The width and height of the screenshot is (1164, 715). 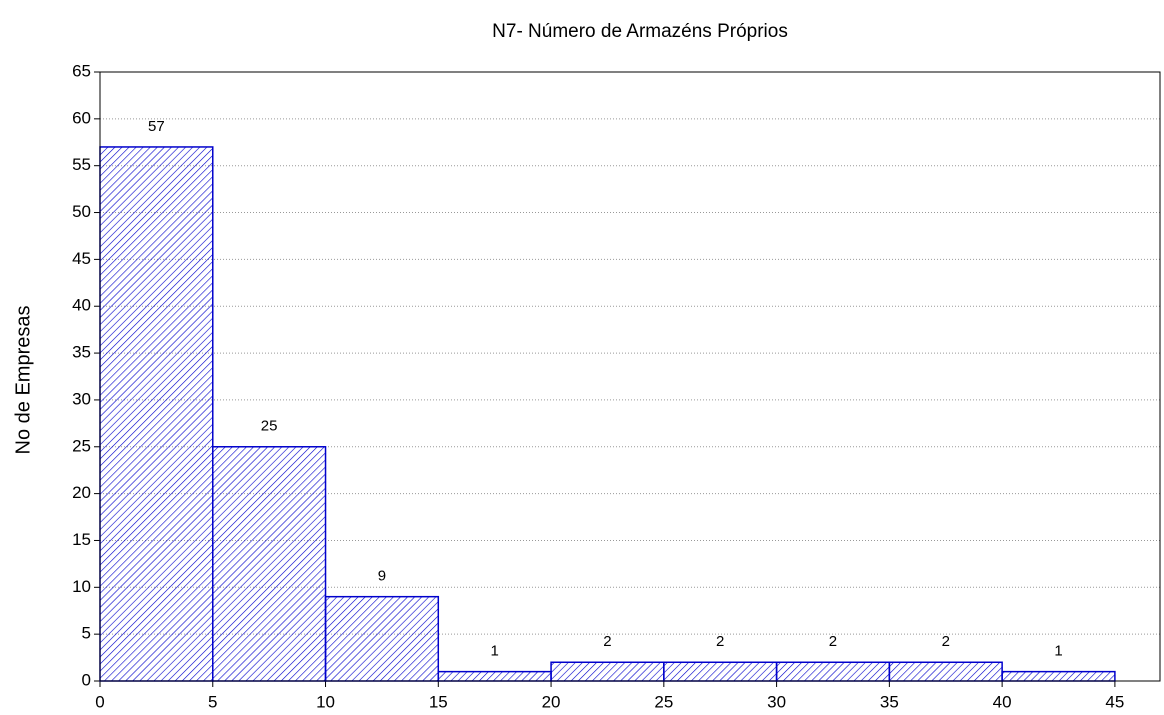 What do you see at coordinates (81, 258) in the screenshot?
I see `y-tick-label: 45` at bounding box center [81, 258].